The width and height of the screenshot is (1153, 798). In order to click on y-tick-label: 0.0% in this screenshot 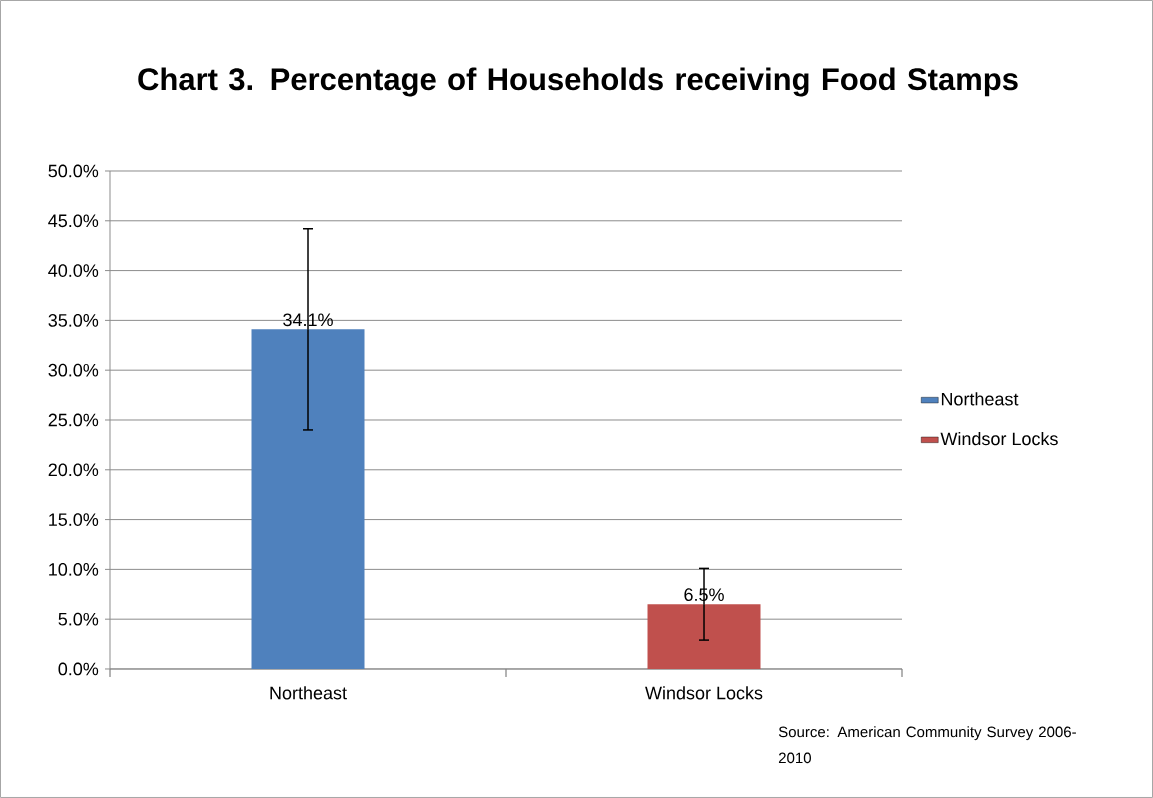, I will do `click(78, 669)`.